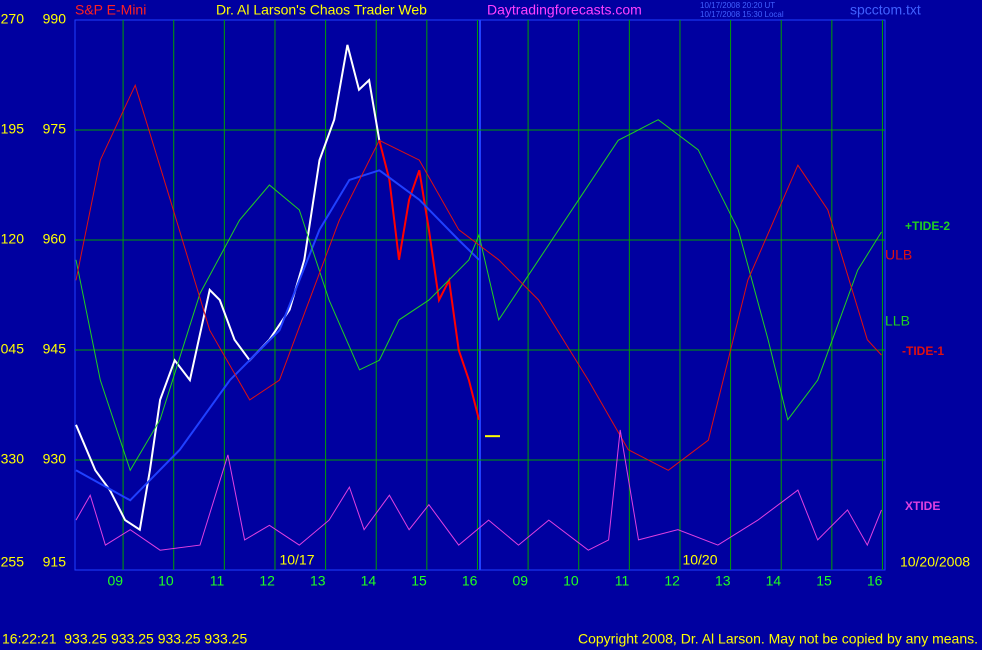 This screenshot has width=982, height=650. Describe the element at coordinates (935, 562) in the screenshot. I see `date-label: 10/20/2008` at that location.